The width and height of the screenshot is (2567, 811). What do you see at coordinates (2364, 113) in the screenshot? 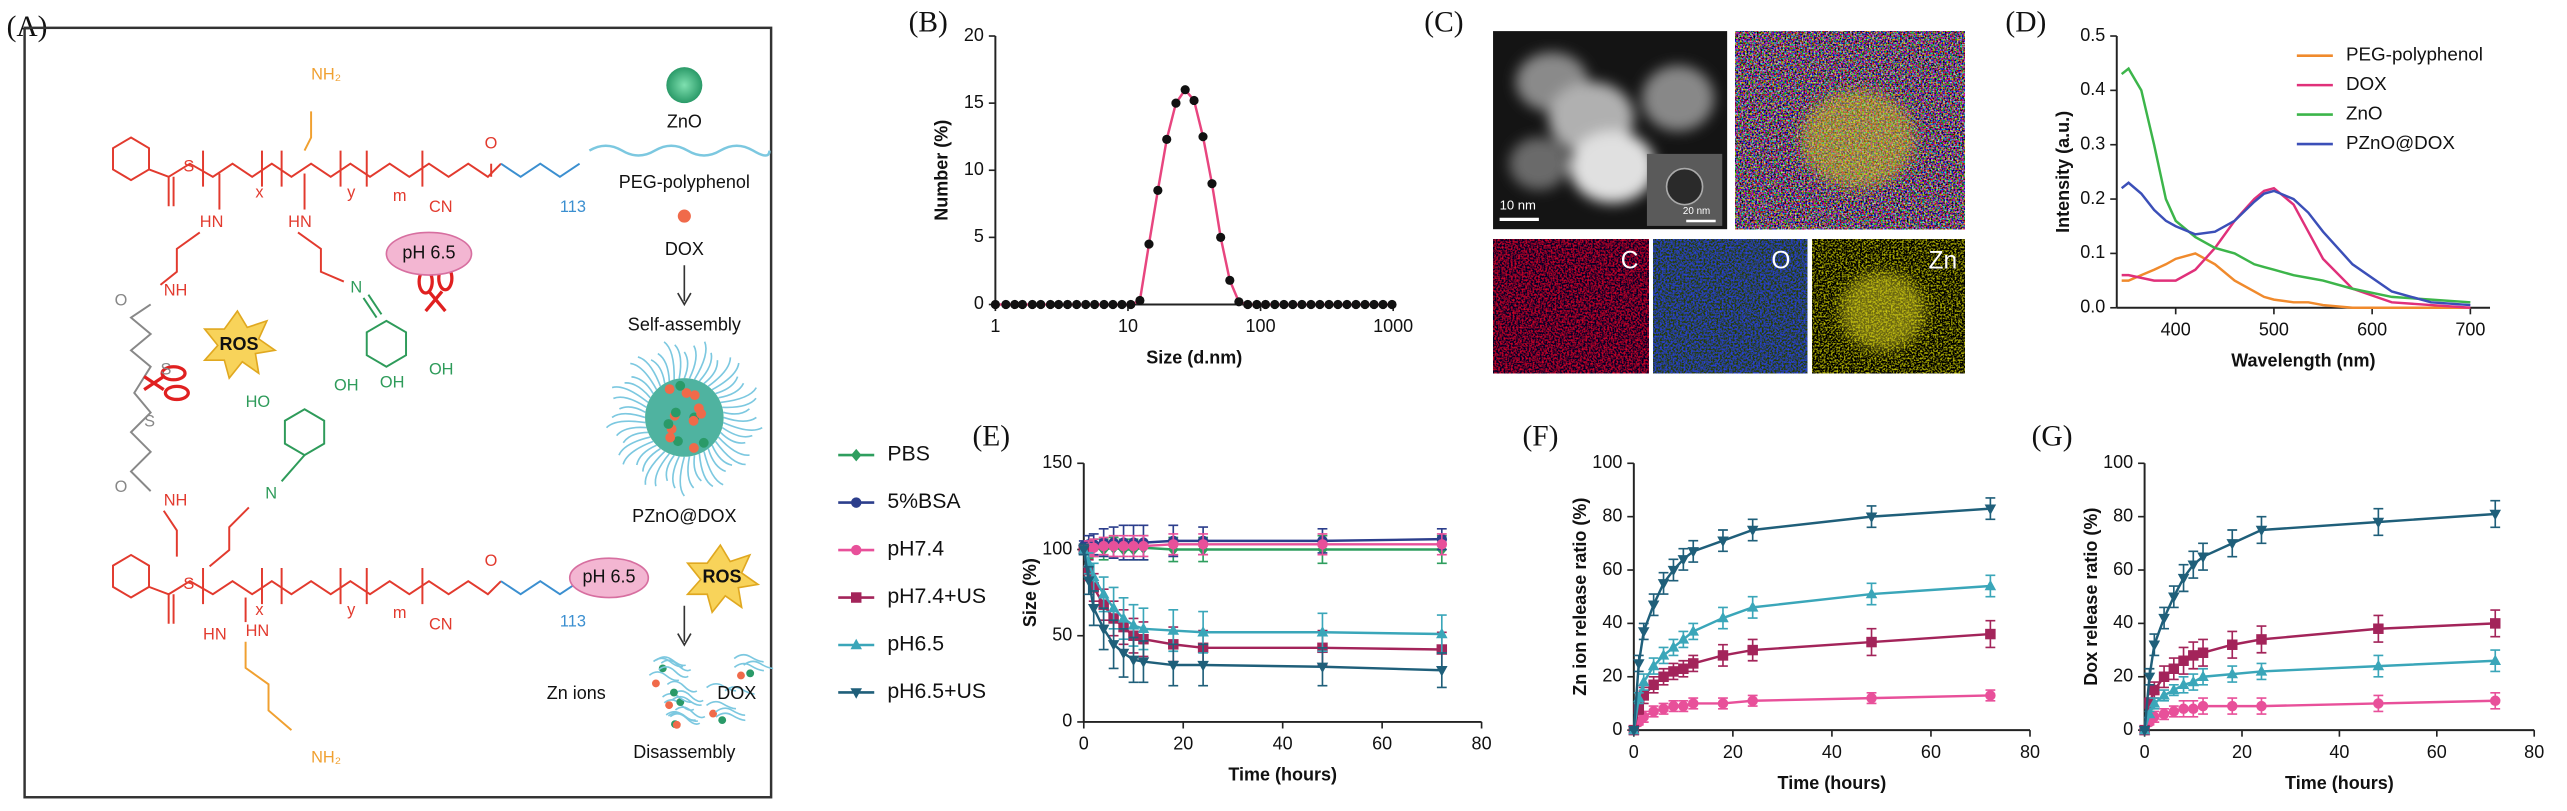
I see `legend-label: ZnO` at bounding box center [2364, 113].